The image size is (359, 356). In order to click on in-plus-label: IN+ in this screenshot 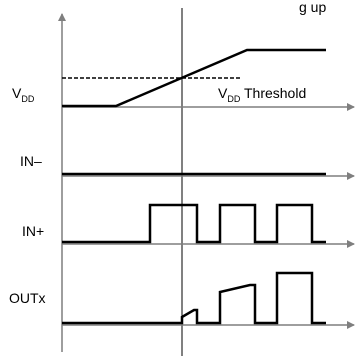, I will do `click(33, 231)`.